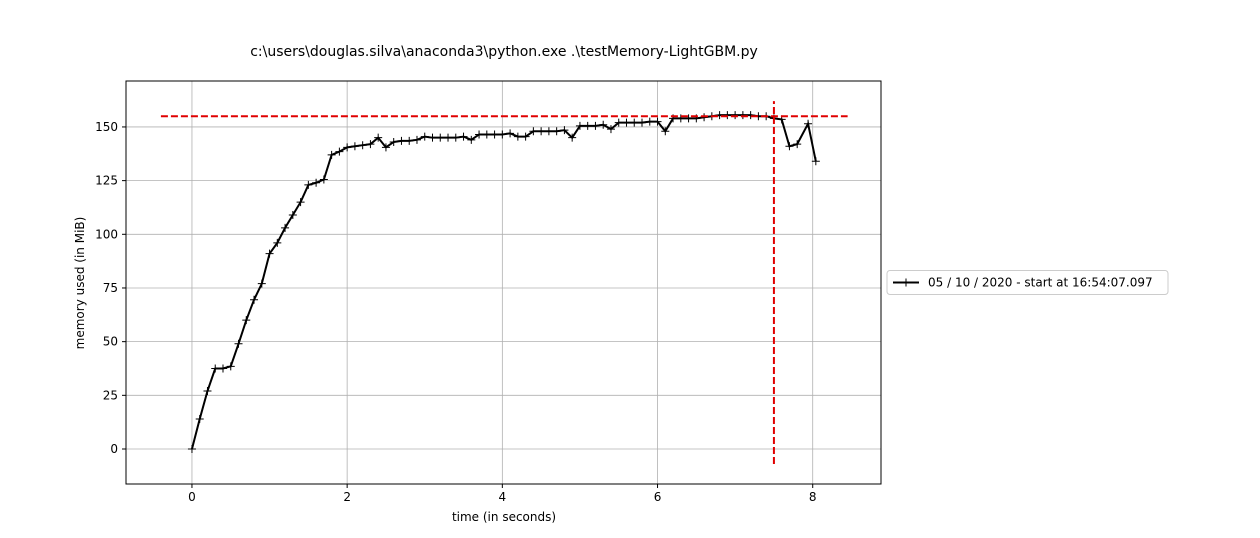 This screenshot has width=1260, height=538. Describe the element at coordinates (658, 497) in the screenshot. I see `x-tick-label: 6` at that location.